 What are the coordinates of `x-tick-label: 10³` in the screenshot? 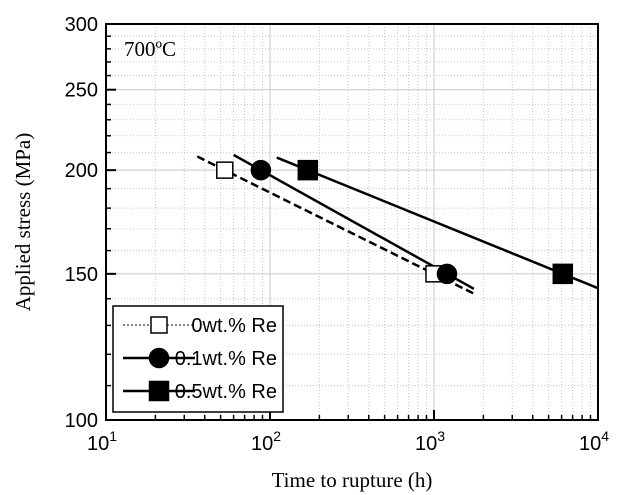 It's located at (430, 441).